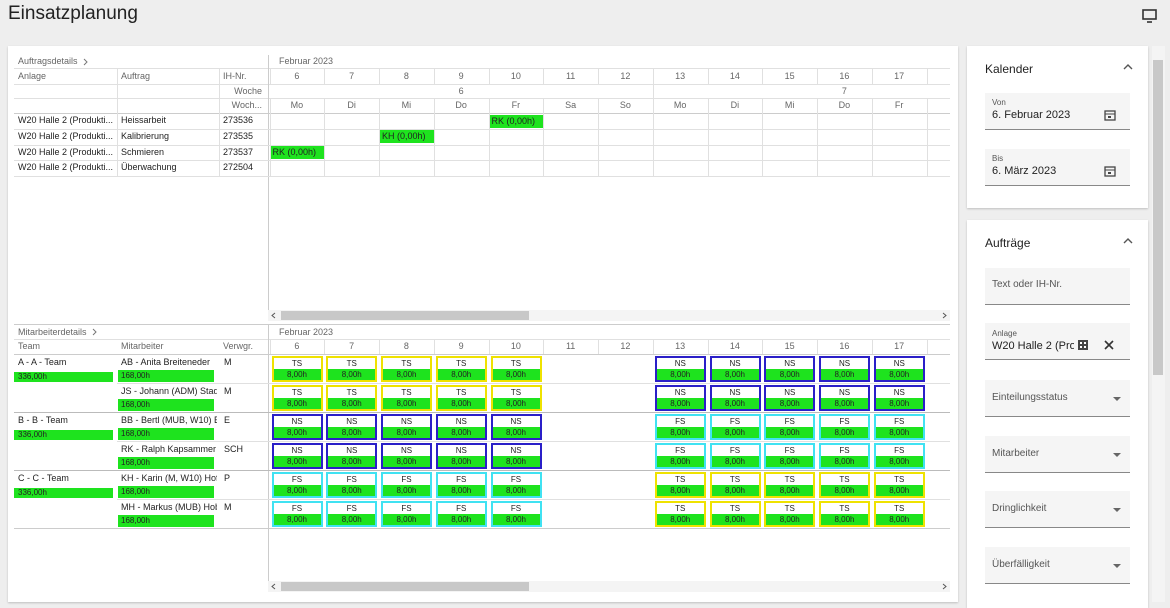 The image size is (1170, 608). I want to click on section-title: Mitarbeiterdetails, so click(52, 332).